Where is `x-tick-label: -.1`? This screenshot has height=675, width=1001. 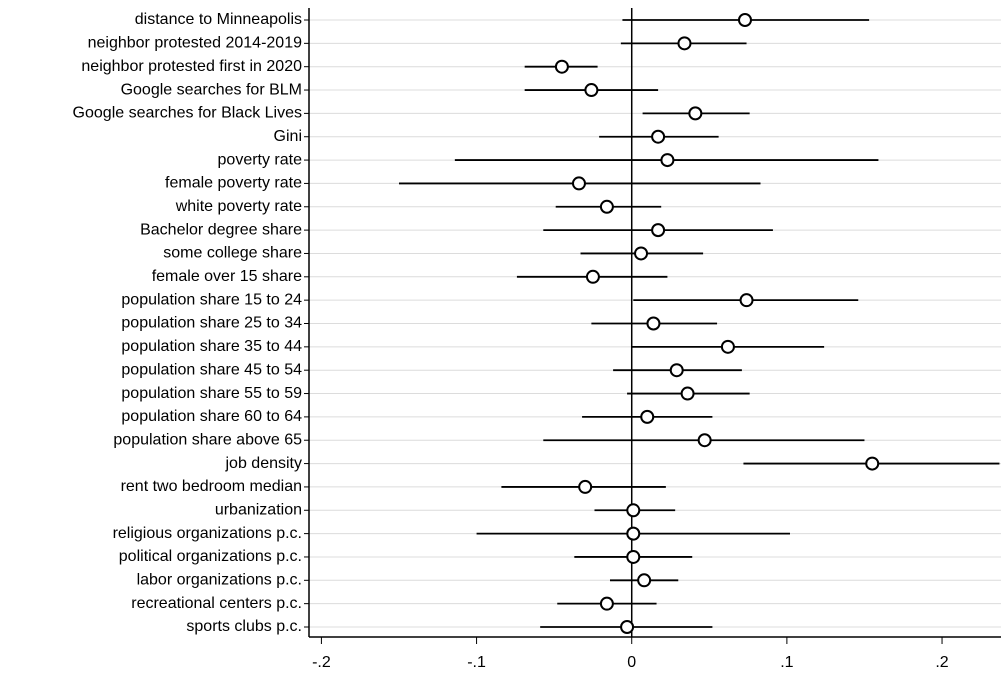
x-tick-label: -.1 is located at coordinates (476, 662).